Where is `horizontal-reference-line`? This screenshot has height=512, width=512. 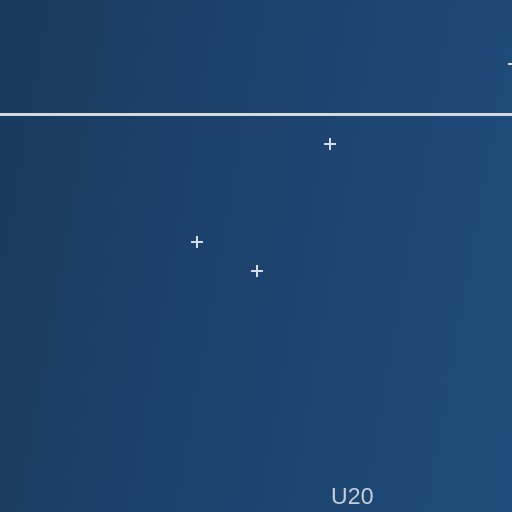 horizontal-reference-line is located at coordinates (256, 114).